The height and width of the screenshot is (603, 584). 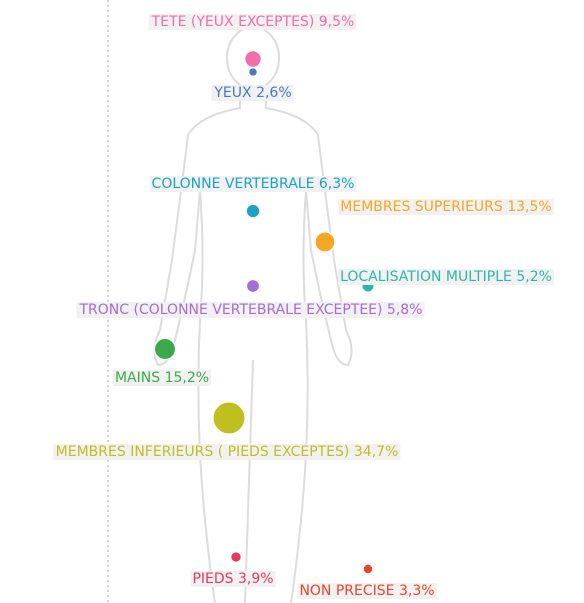 I want to click on category-name: TETE (YEUX EXCEPTES), so click(x=233, y=22).